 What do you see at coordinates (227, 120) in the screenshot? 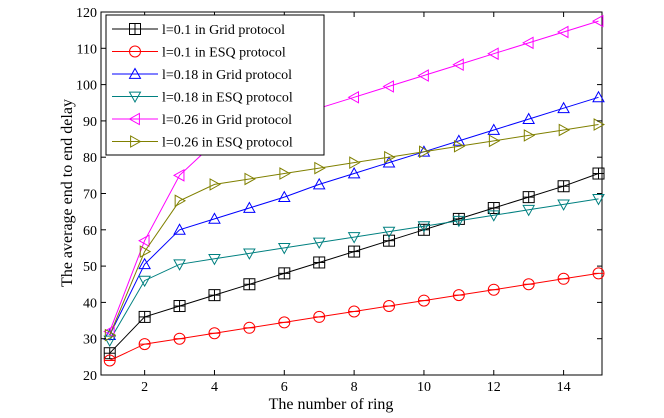
I see `legend-label: l=0.26 in Grid protocol` at bounding box center [227, 120].